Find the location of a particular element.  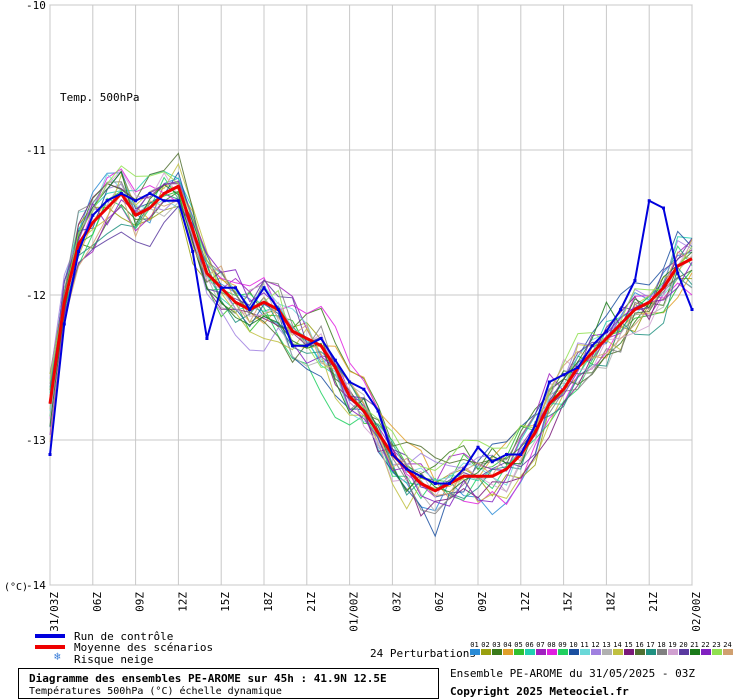

x-tick-label-12: 15Z is located at coordinates (568, 602).